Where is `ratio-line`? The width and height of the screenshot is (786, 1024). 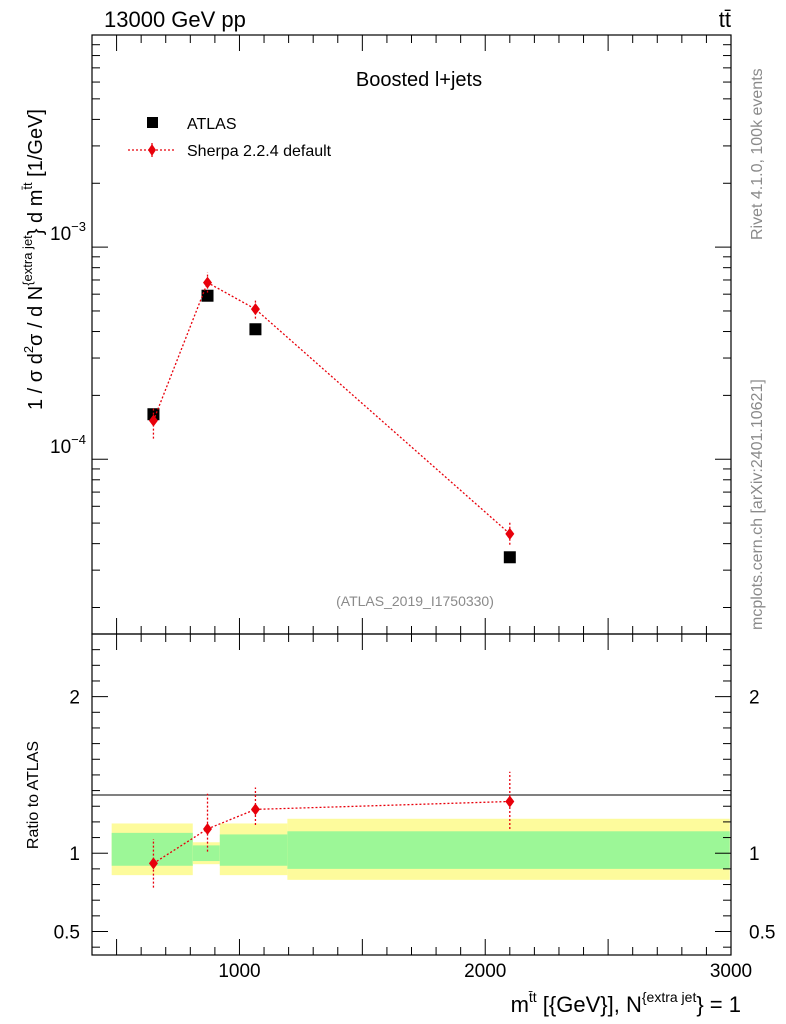 ratio-line is located at coordinates (331, 832).